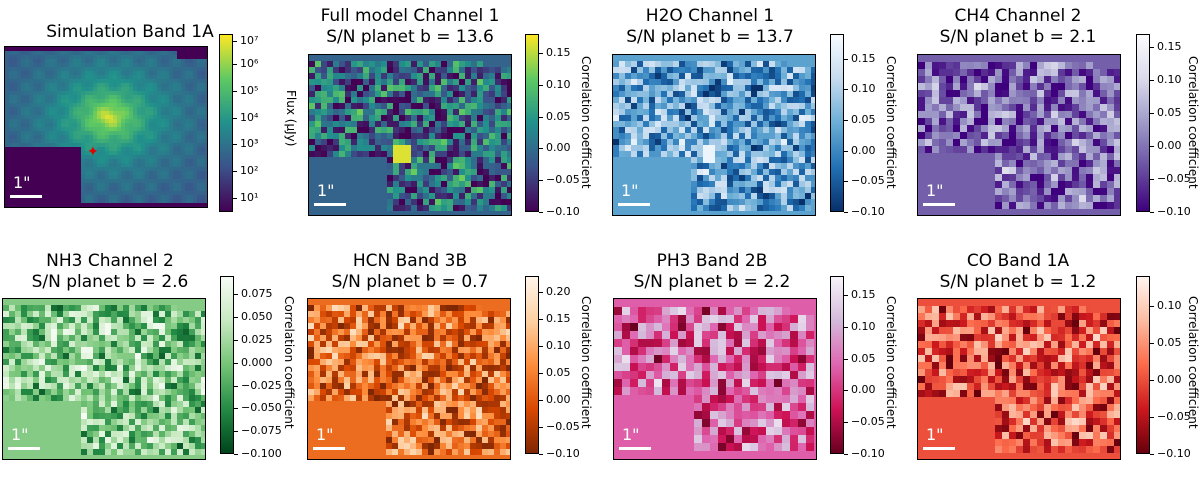  What do you see at coordinates (257, 317) in the screenshot?
I see `colorbar-tick-label: 0.050` at bounding box center [257, 317].